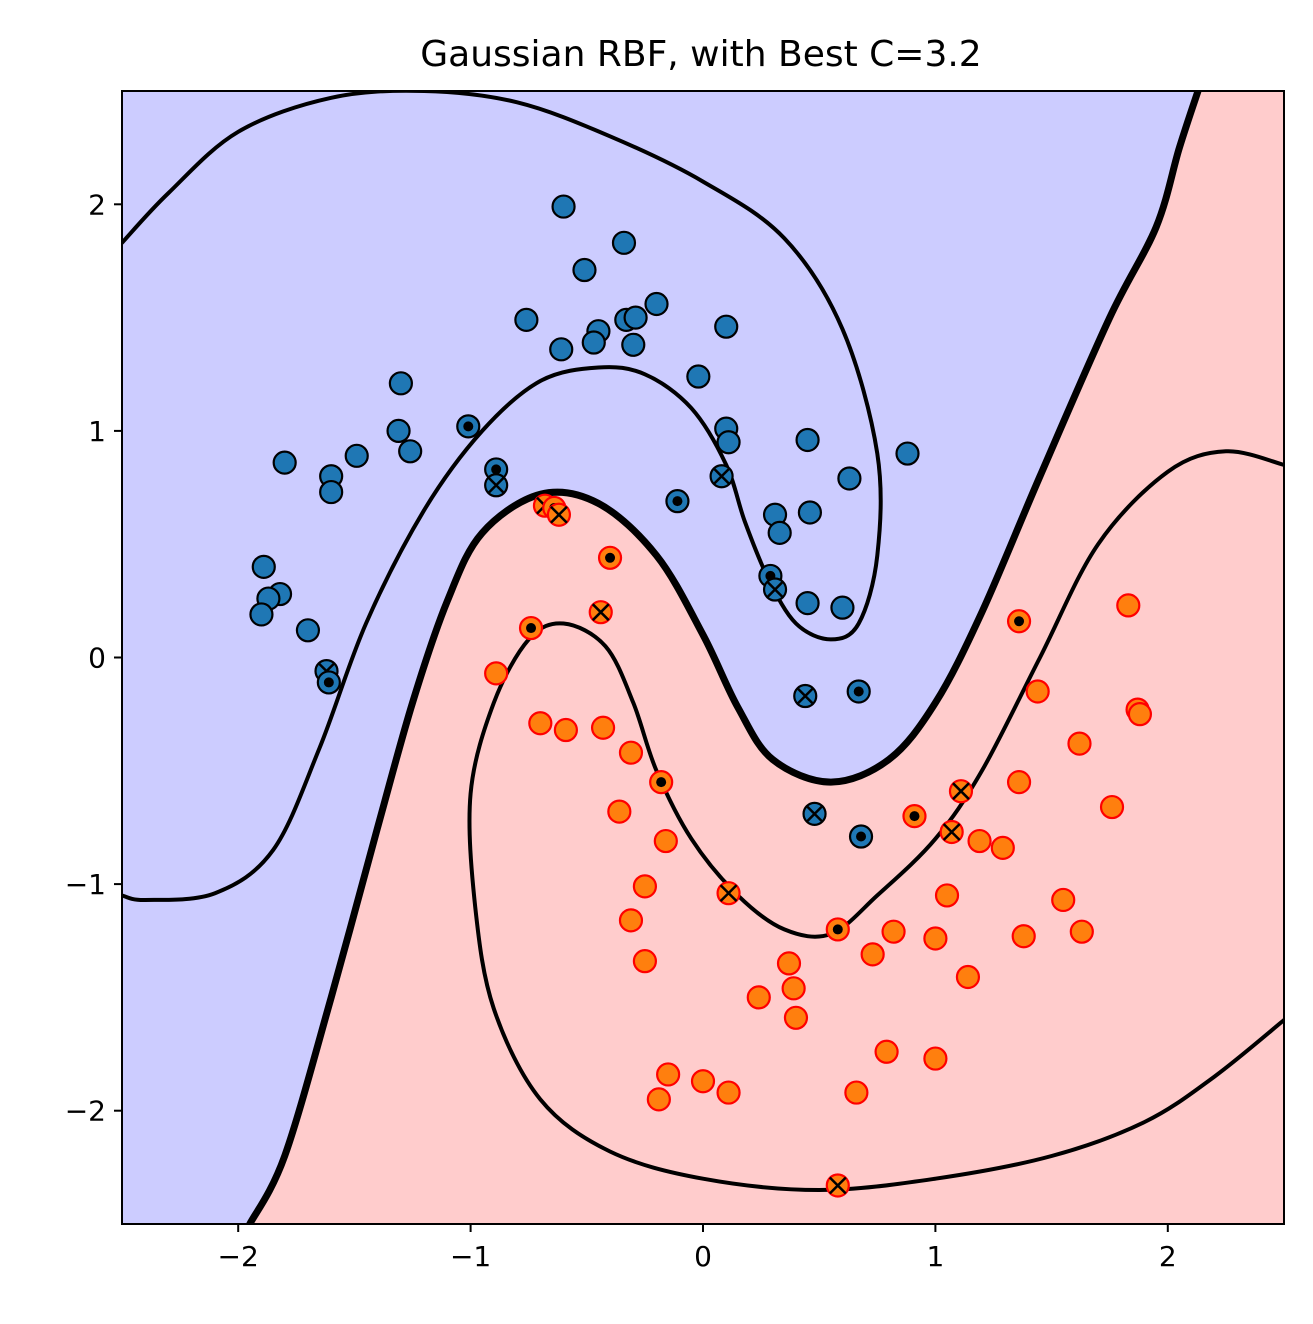  What do you see at coordinates (470, 1256) in the screenshot?
I see `x-tick-label: −1` at bounding box center [470, 1256].